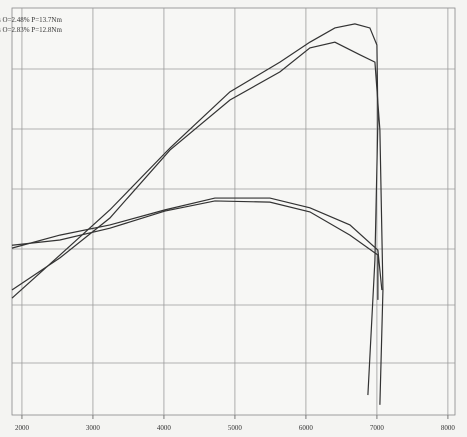 This screenshot has height=437, width=467. Describe the element at coordinates (93, 428) in the screenshot. I see `x-tick-label: 3000` at that location.